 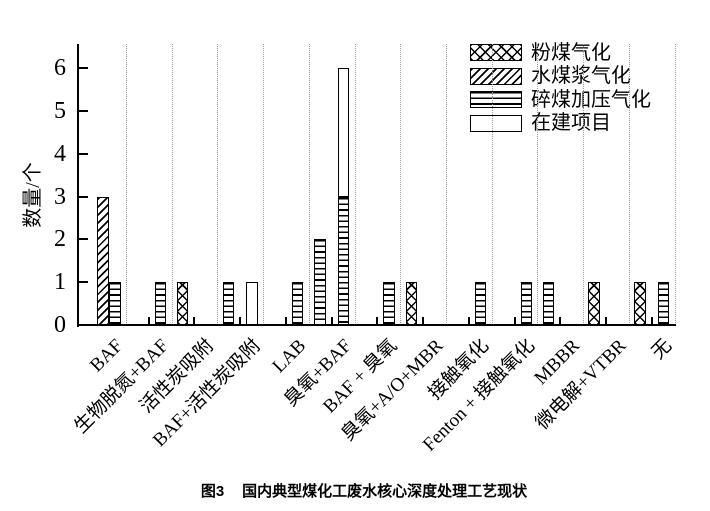 What do you see at coordinates (60, 282) in the screenshot?
I see `y-tick-label: 1` at bounding box center [60, 282].